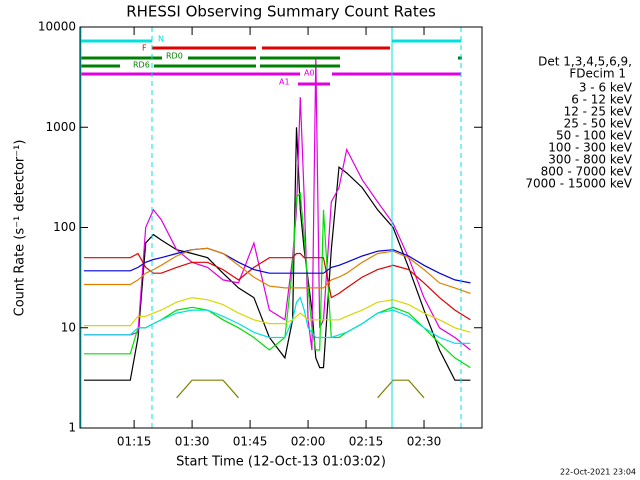 The image size is (640, 480). What do you see at coordinates (20, 228) in the screenshot?
I see `y-axis-label: Count Rate (s⁻¹ detector⁻¹)` at bounding box center [20, 228].